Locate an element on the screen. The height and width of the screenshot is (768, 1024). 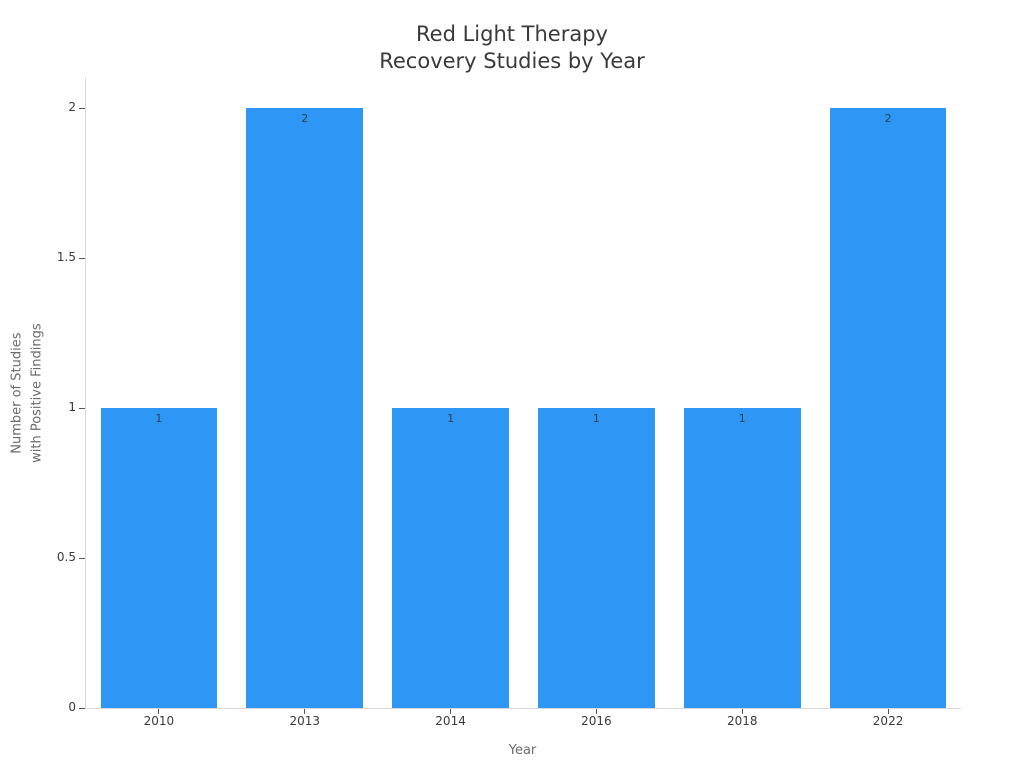
x-tick-label: 2010 is located at coordinates (159, 721).